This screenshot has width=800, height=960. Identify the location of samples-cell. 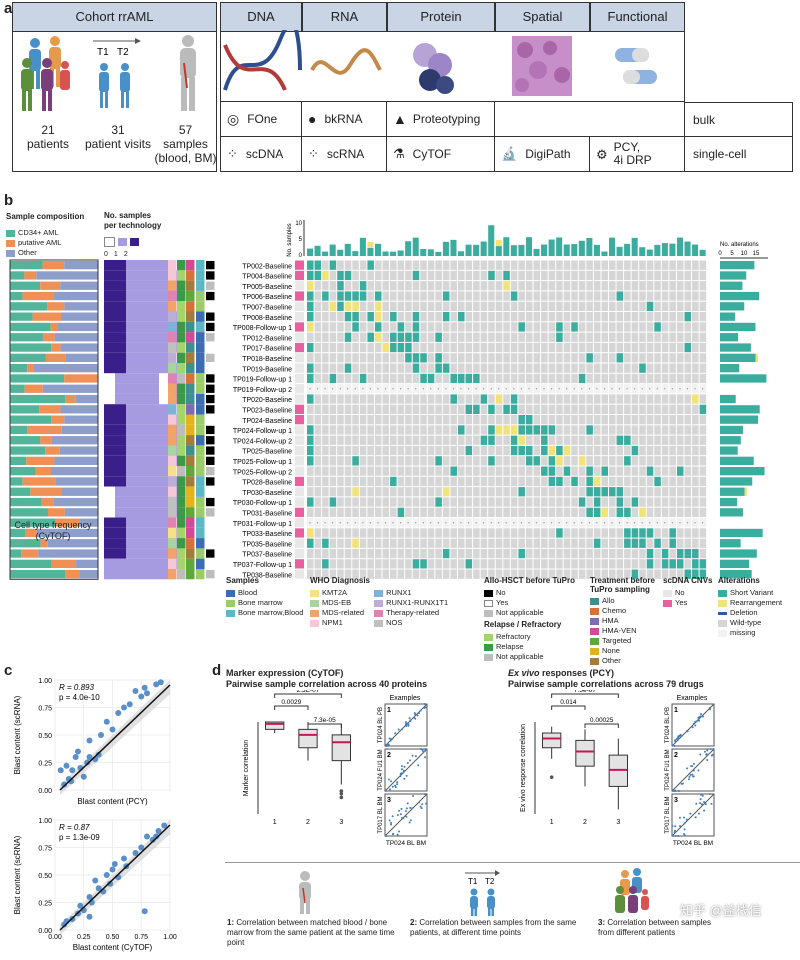
(200, 306).